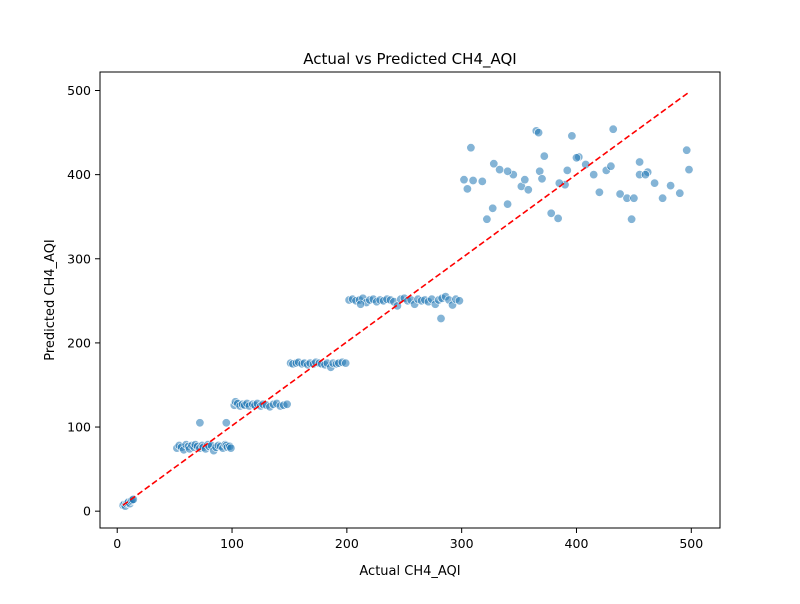  What do you see at coordinates (347, 543) in the screenshot?
I see `x-tick-label: 200` at bounding box center [347, 543].